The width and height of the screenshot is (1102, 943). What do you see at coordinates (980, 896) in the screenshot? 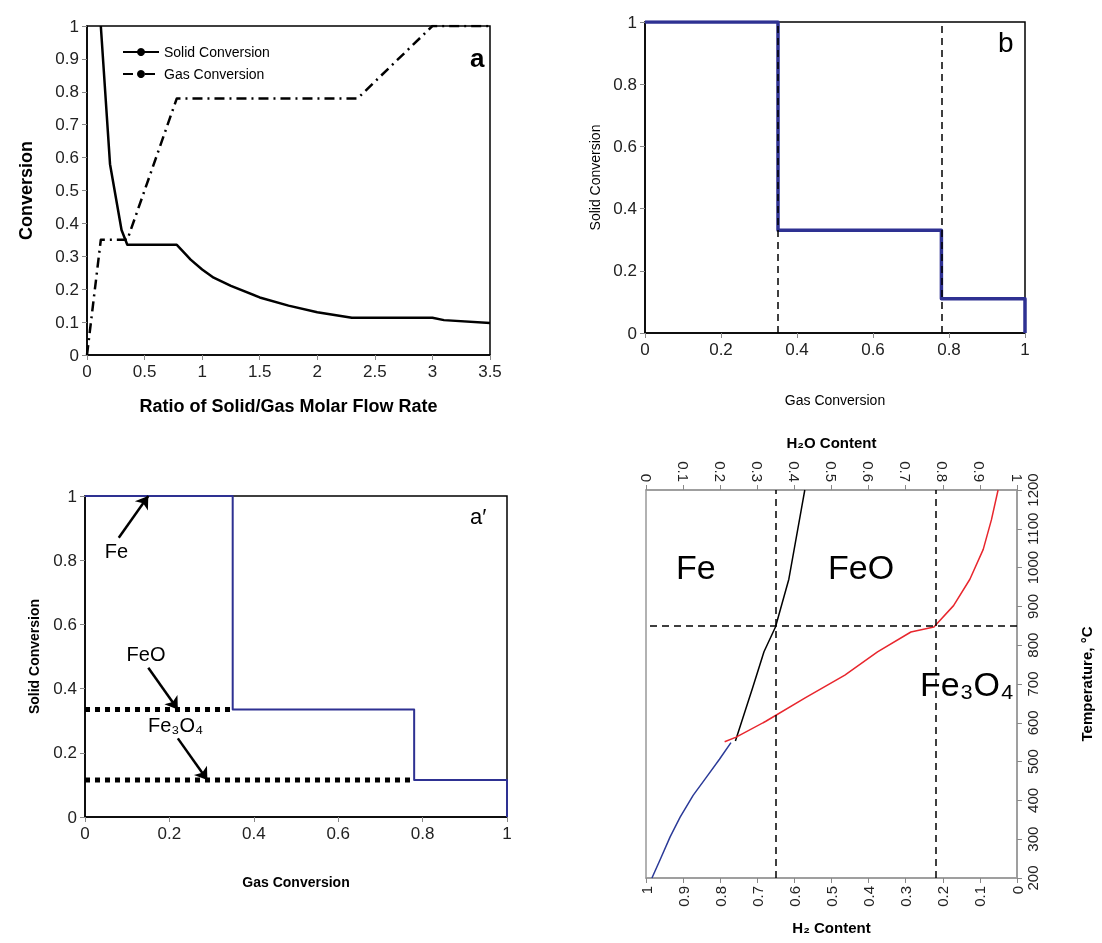
I see `x-tick-label: 0.1` at bounding box center [980, 896].